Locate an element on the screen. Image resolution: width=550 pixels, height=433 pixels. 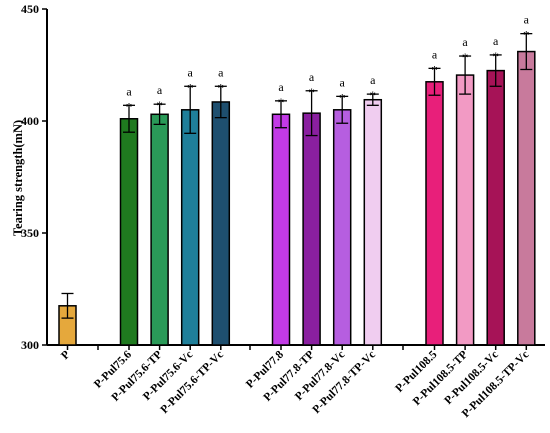
y-tick-label: 300 is located at coordinates (30, 345).